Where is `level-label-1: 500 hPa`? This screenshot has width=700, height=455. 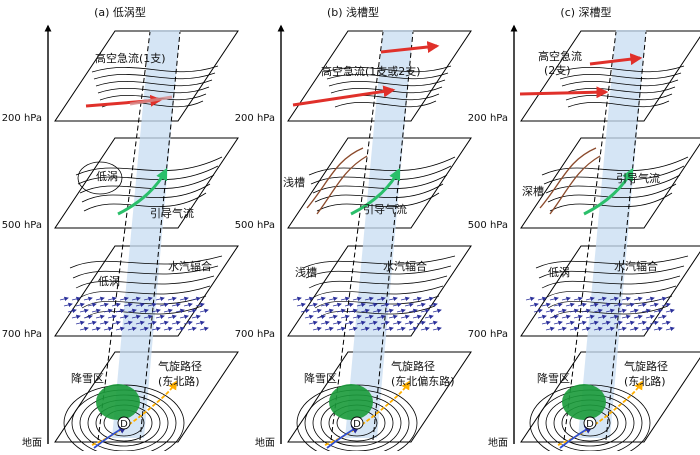
level-label-1: 500 hPa is located at coordinates (255, 225).